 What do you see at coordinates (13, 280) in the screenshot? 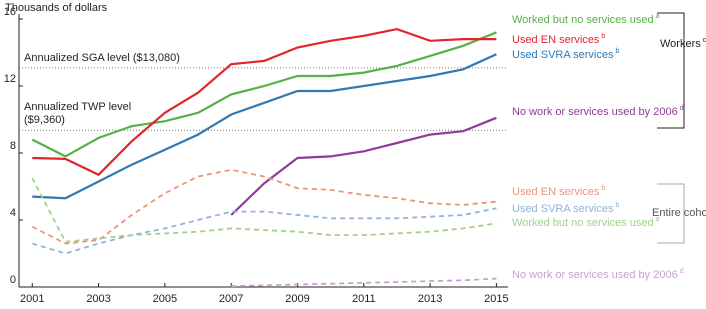
I see `y-tick-label: 0` at bounding box center [13, 280].